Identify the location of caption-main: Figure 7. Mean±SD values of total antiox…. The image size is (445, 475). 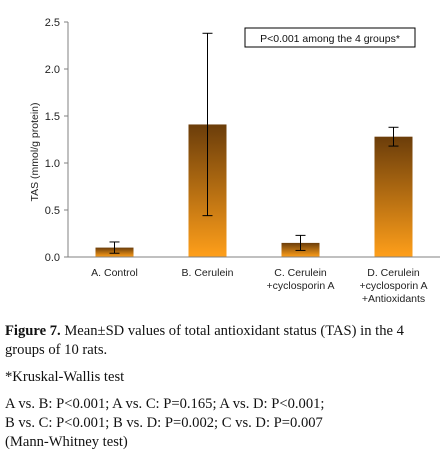
(222, 341).